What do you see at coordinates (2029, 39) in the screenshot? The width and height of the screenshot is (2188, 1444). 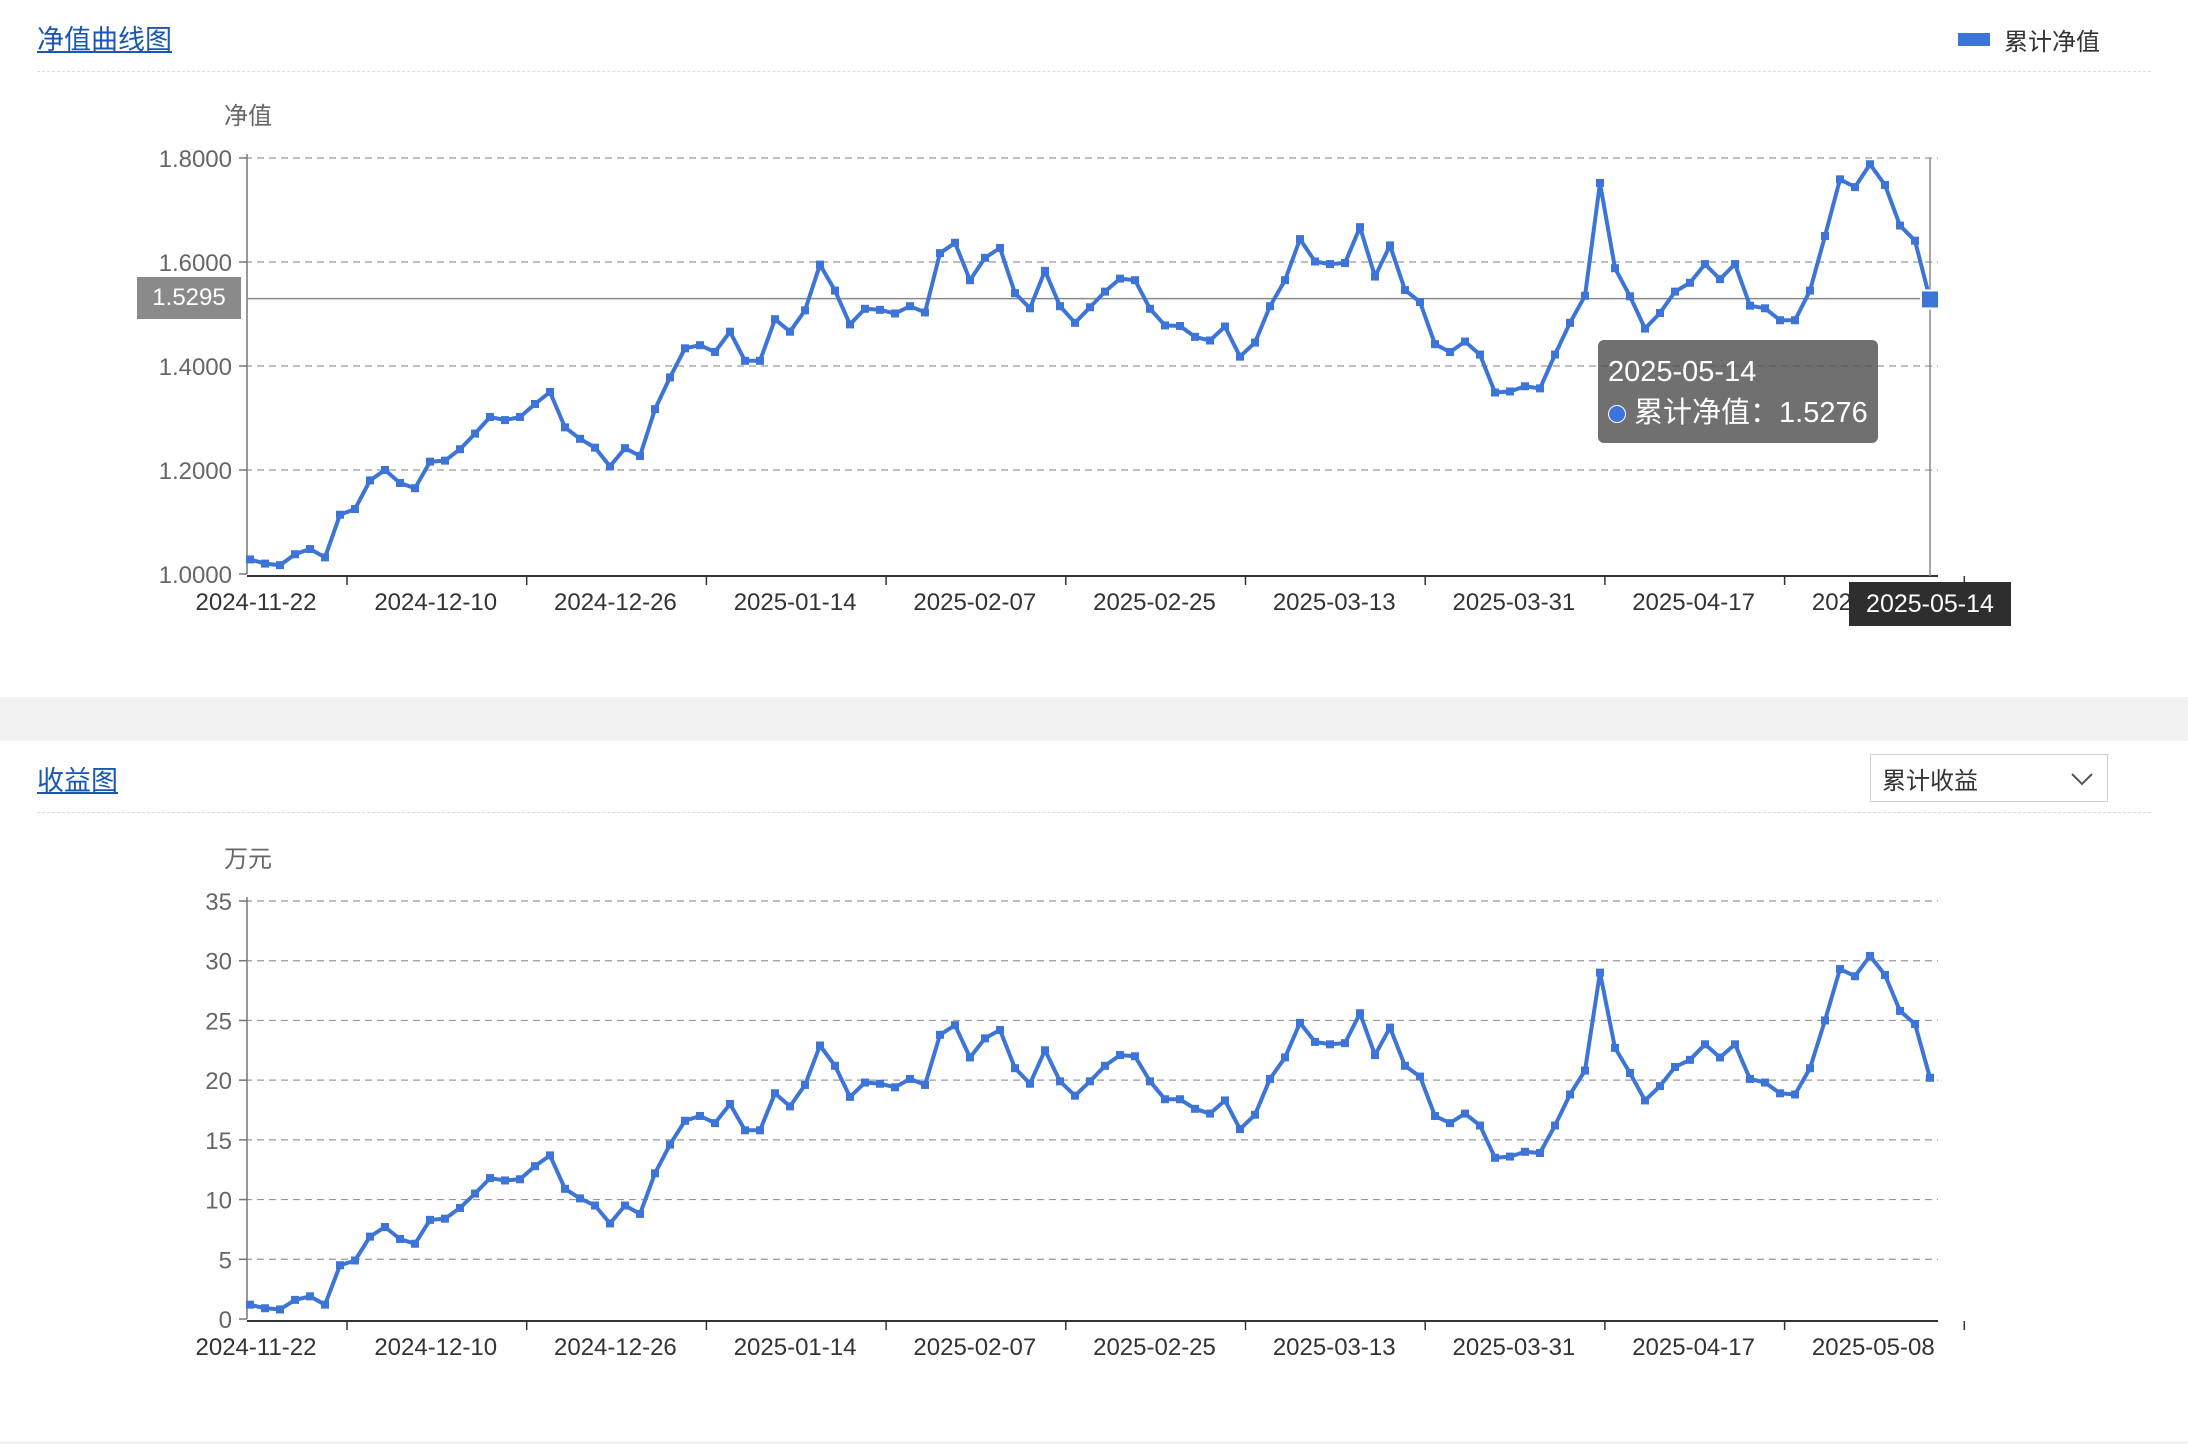 I see `nav-legend: 累计净值` at bounding box center [2029, 39].